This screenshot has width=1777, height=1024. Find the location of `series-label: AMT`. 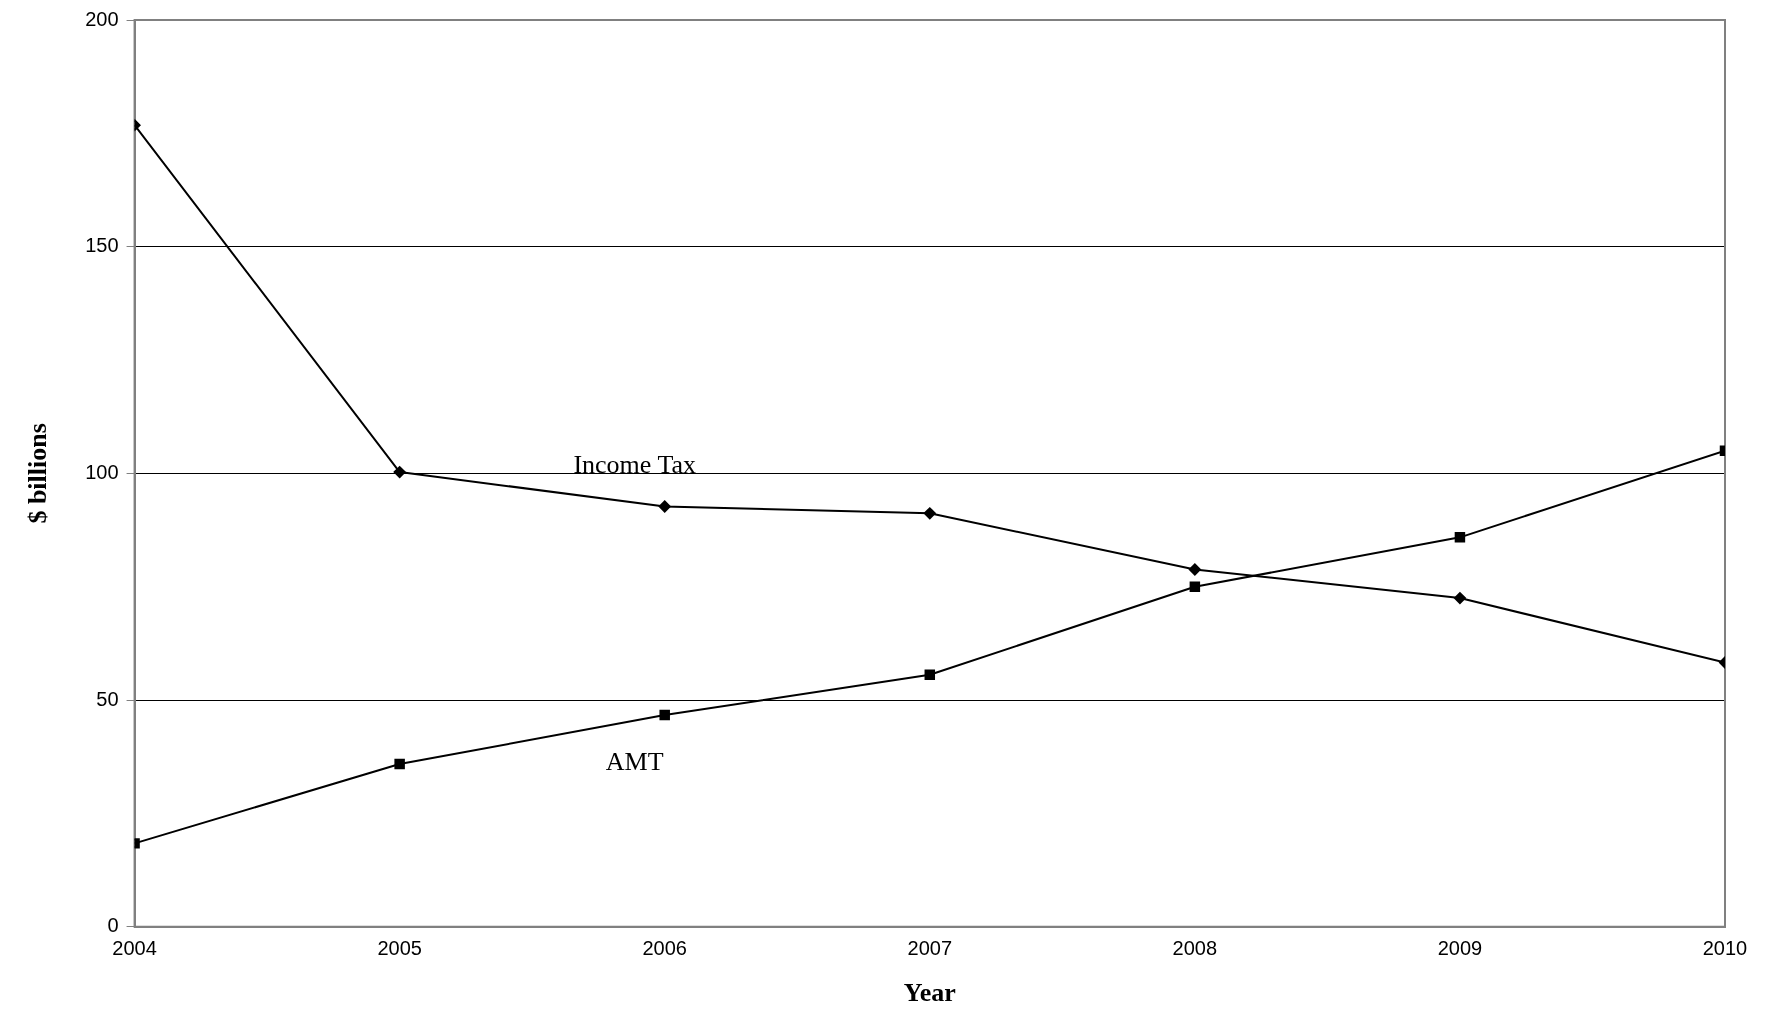

series-label: AMT is located at coordinates (634, 761).